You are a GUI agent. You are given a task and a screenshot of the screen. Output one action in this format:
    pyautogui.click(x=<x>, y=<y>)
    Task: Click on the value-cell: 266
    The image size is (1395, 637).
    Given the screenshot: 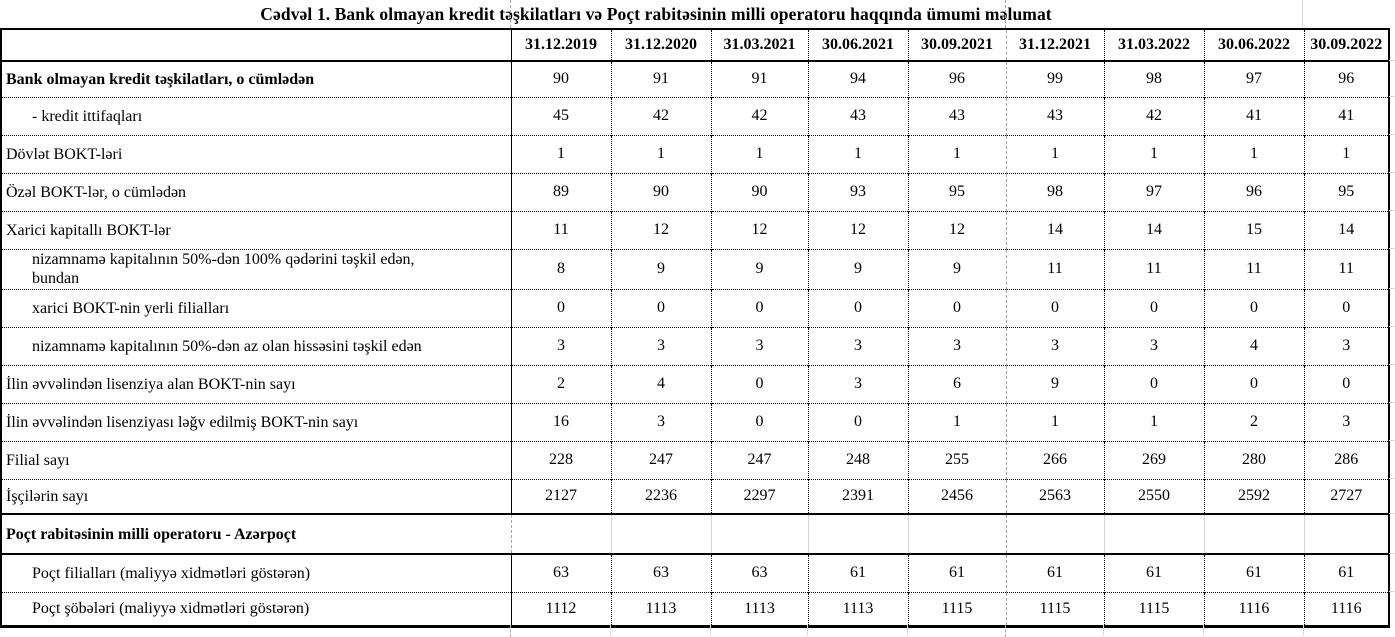 What is the action you would take?
    pyautogui.click(x=1054, y=459)
    